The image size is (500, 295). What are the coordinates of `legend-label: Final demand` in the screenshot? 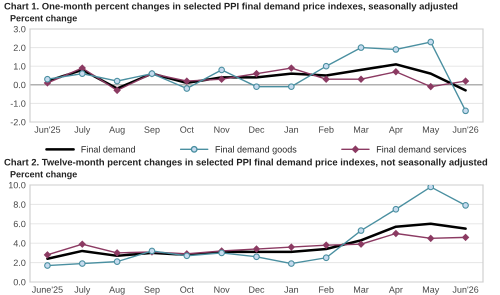 It's located at (108, 149).